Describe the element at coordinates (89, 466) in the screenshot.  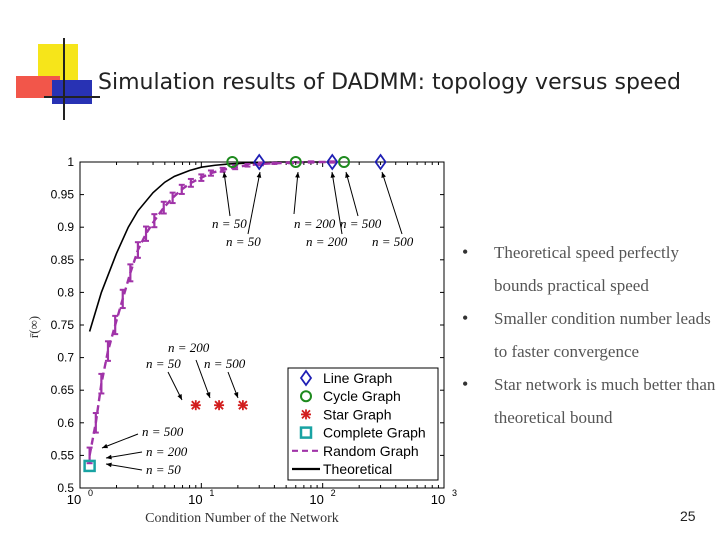
I see `complete-graph-marker` at that location.